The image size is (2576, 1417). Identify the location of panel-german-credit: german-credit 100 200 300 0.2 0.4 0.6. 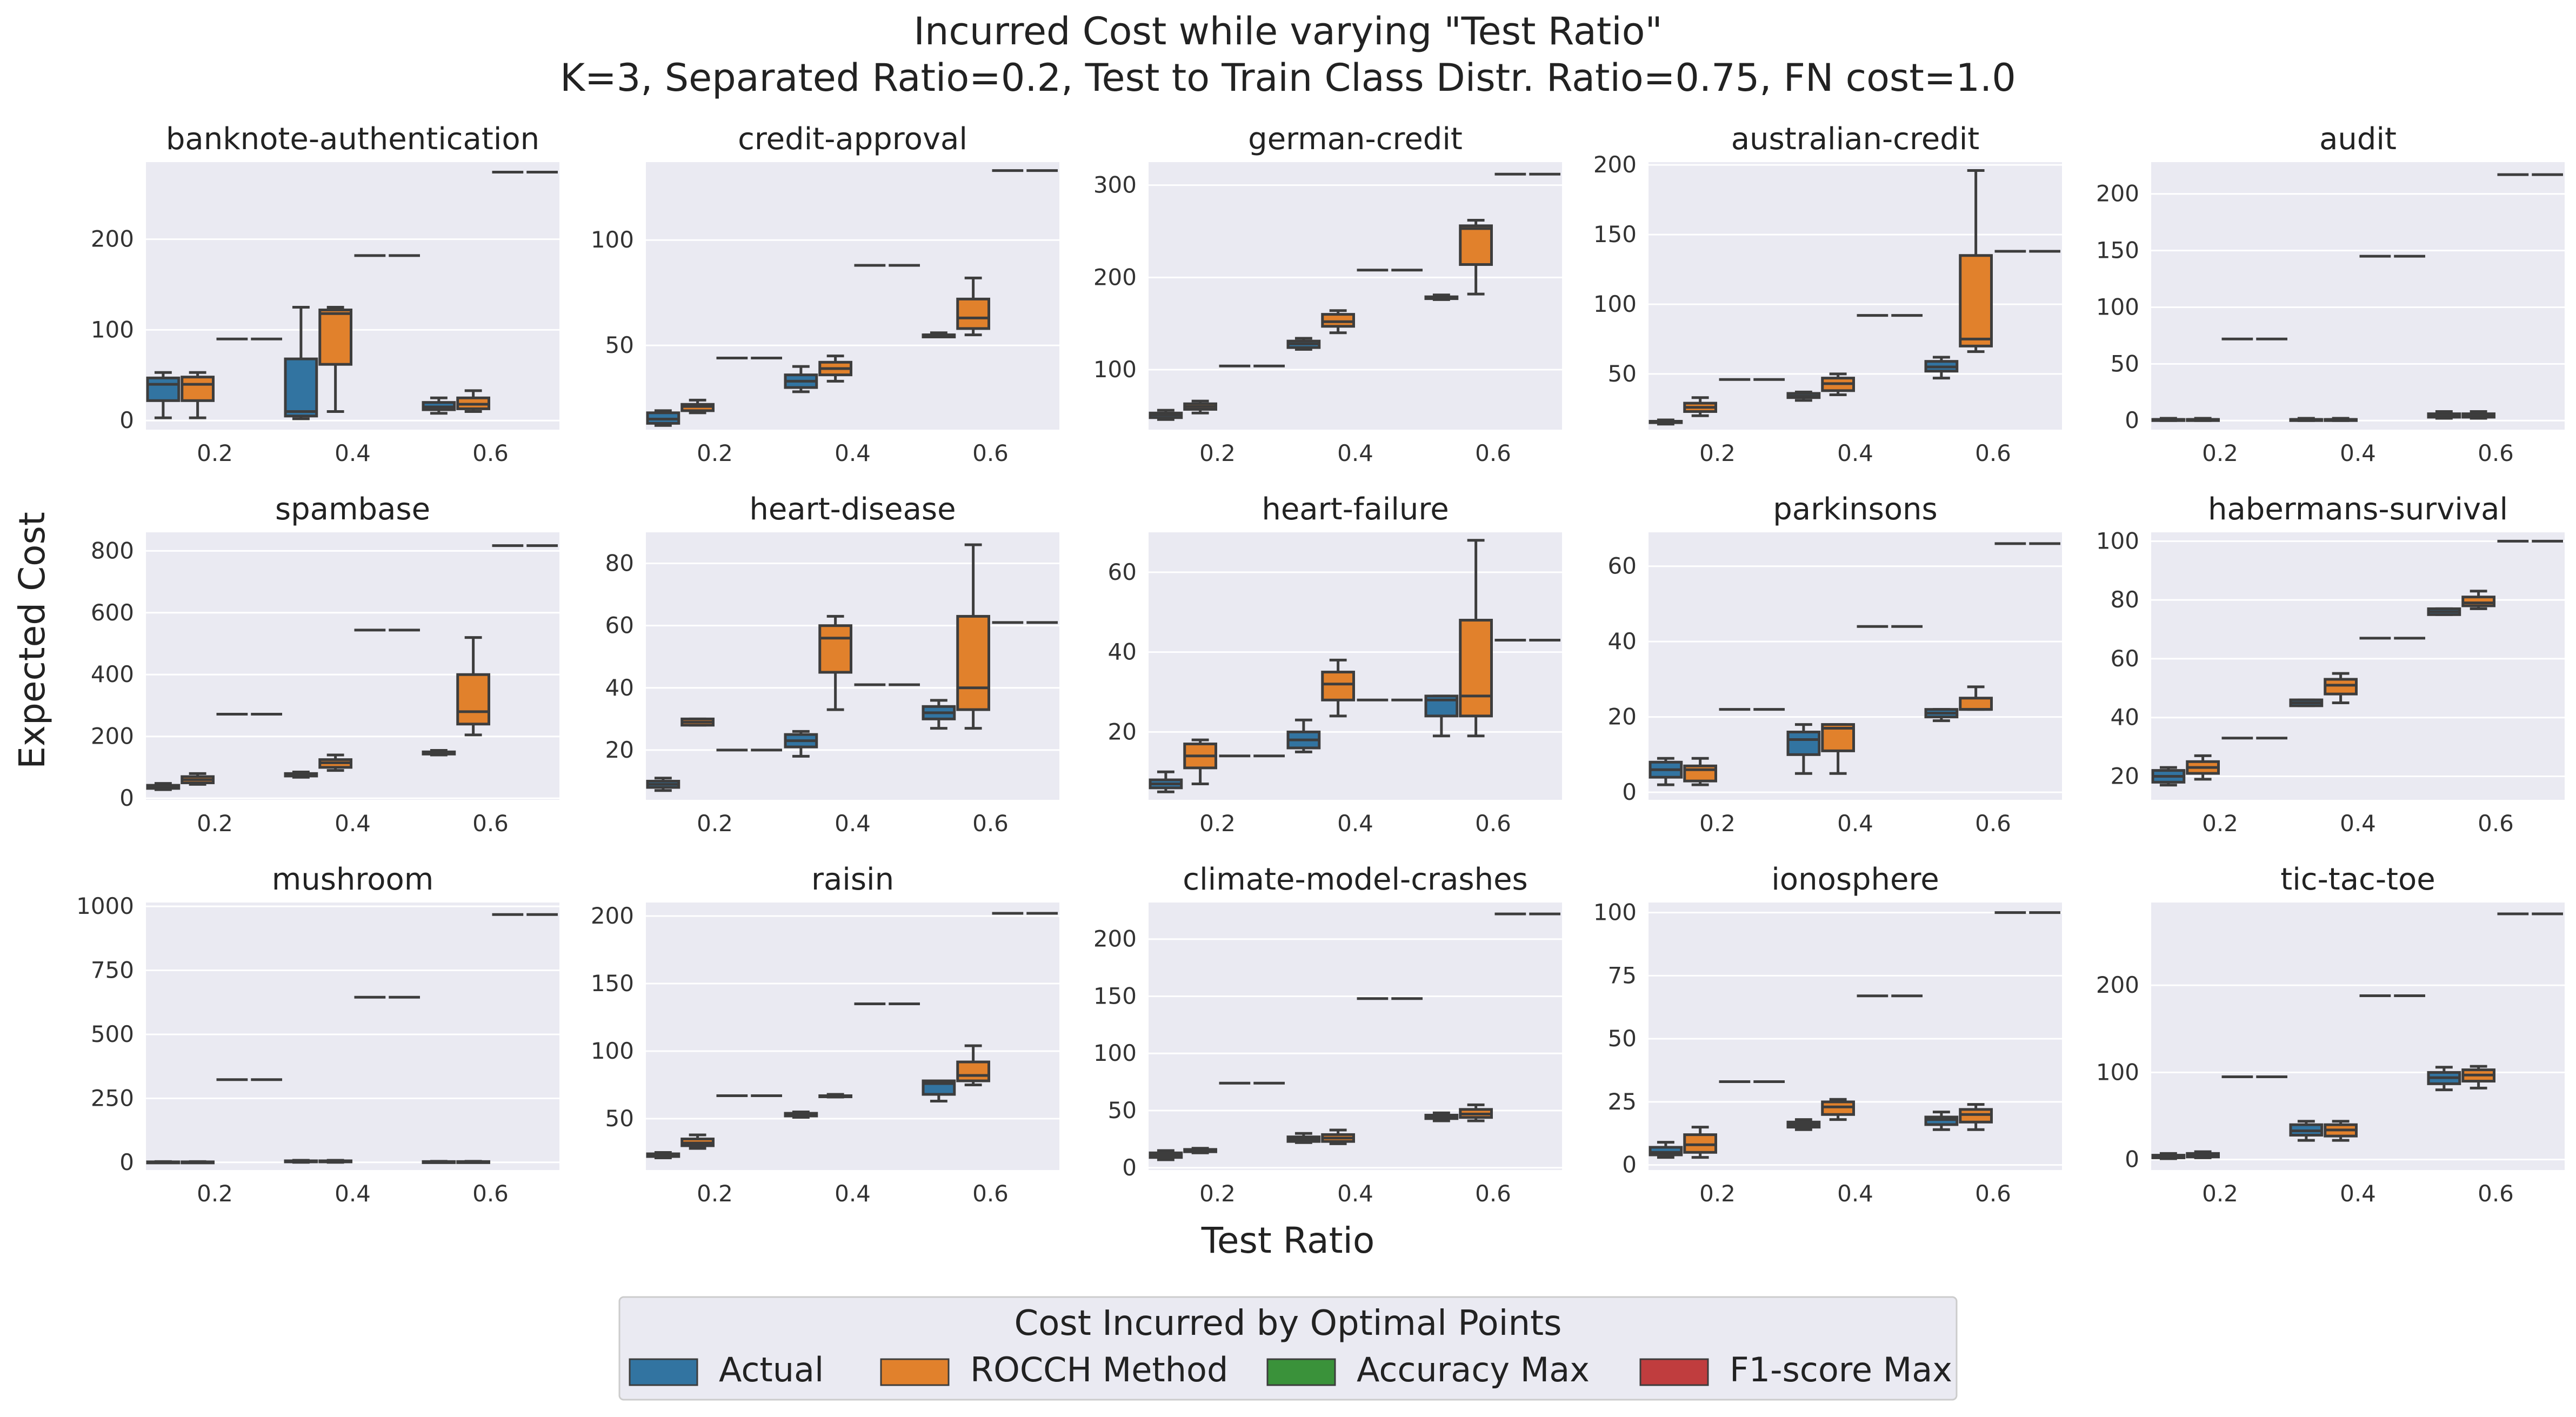
(1328, 294).